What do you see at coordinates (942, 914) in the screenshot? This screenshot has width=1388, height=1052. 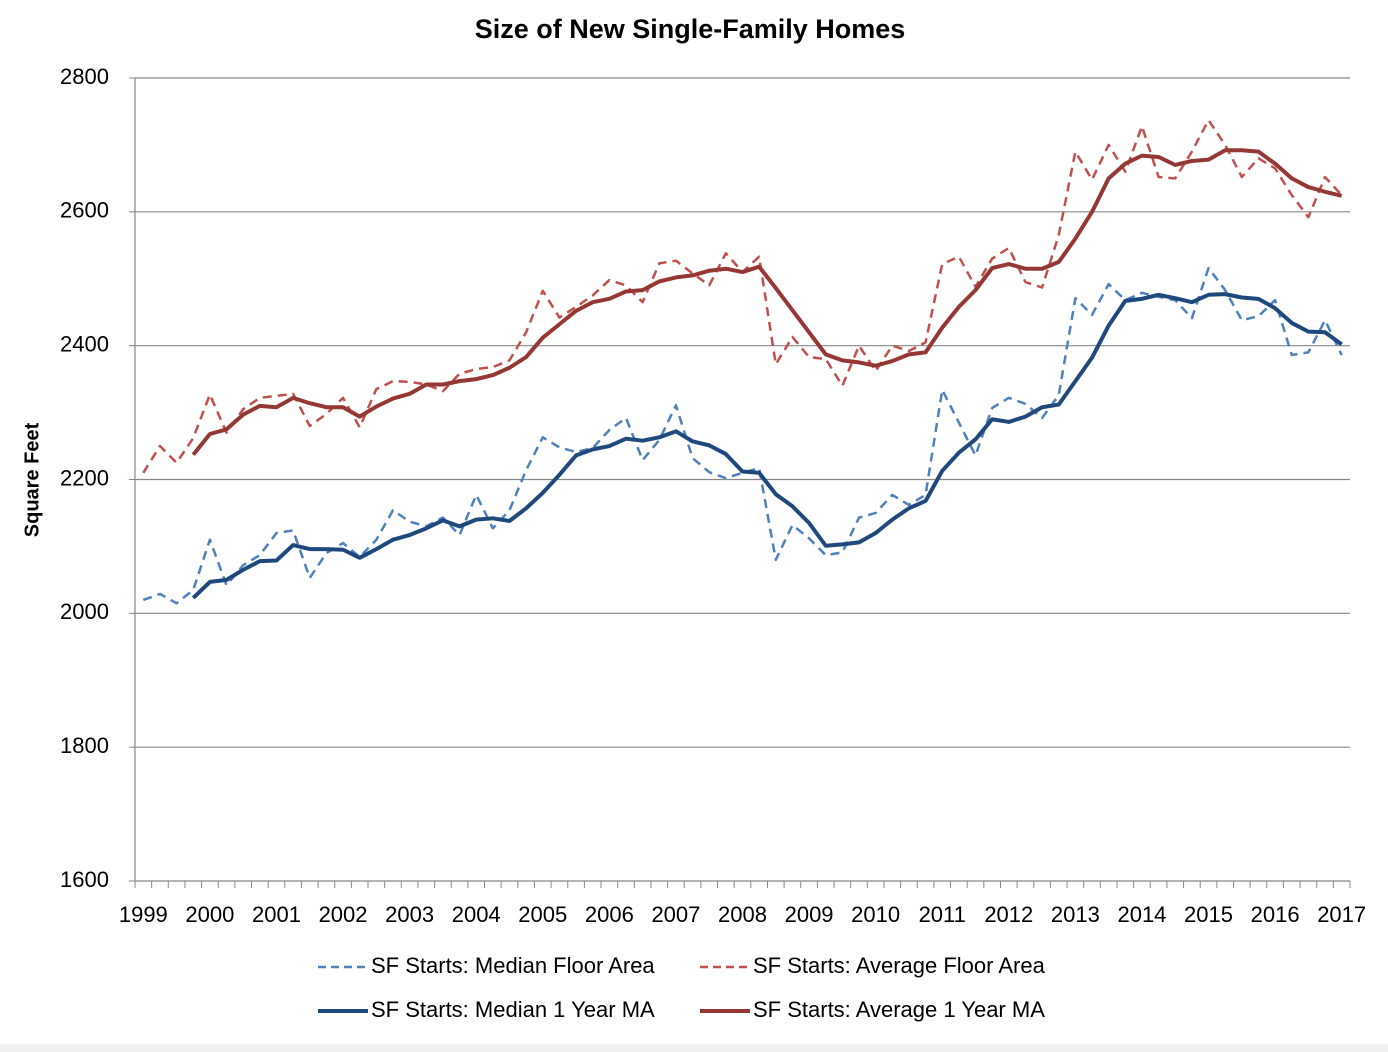 I see `x-tick-label: 2011` at bounding box center [942, 914].